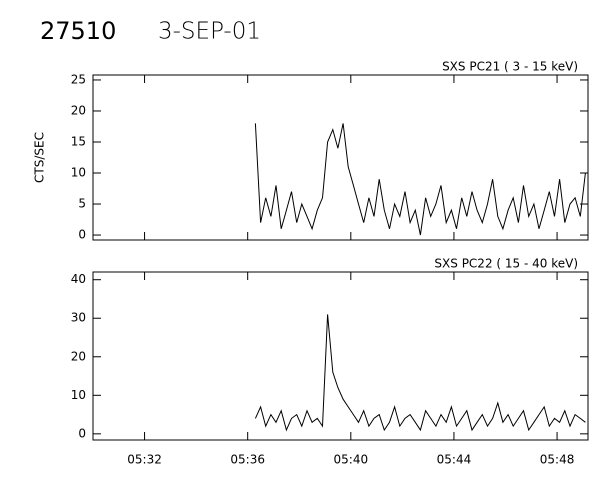 Image resolution: width=600 pixels, height=480 pixels. I want to click on x-tick-label: 05:44, so click(454, 460).